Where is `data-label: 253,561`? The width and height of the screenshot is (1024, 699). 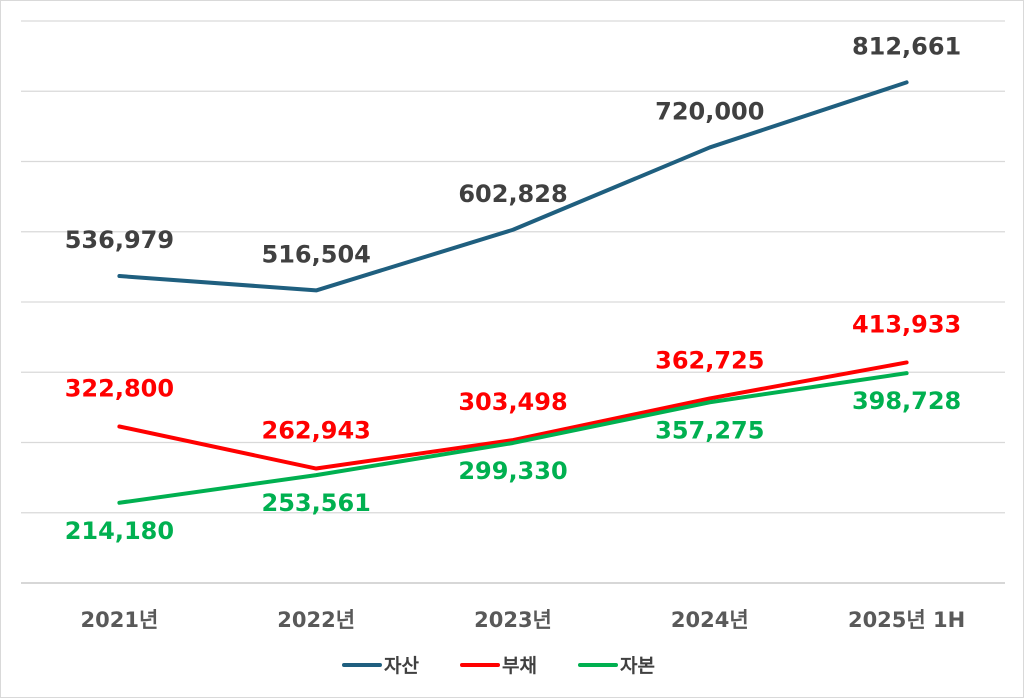 data-label: 253,561 is located at coordinates (316, 503).